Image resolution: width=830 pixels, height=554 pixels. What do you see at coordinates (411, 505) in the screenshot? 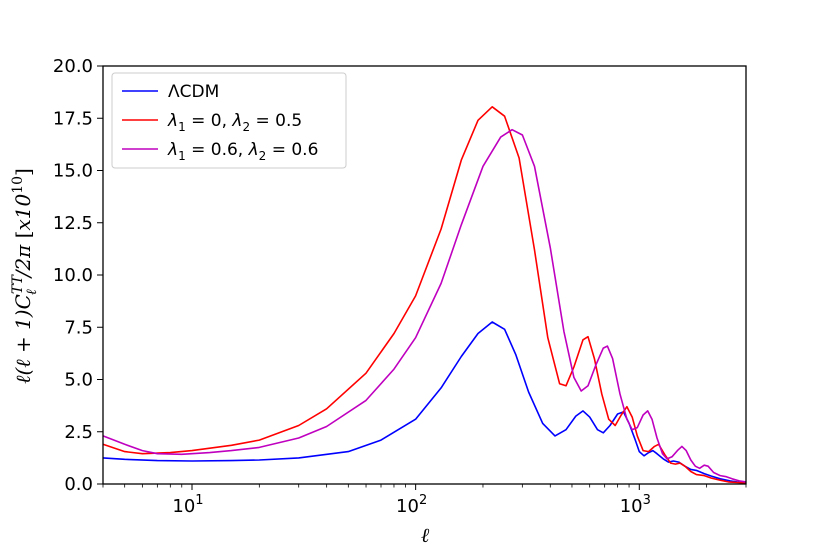
I see `x-tick-label: 10²` at bounding box center [411, 505].